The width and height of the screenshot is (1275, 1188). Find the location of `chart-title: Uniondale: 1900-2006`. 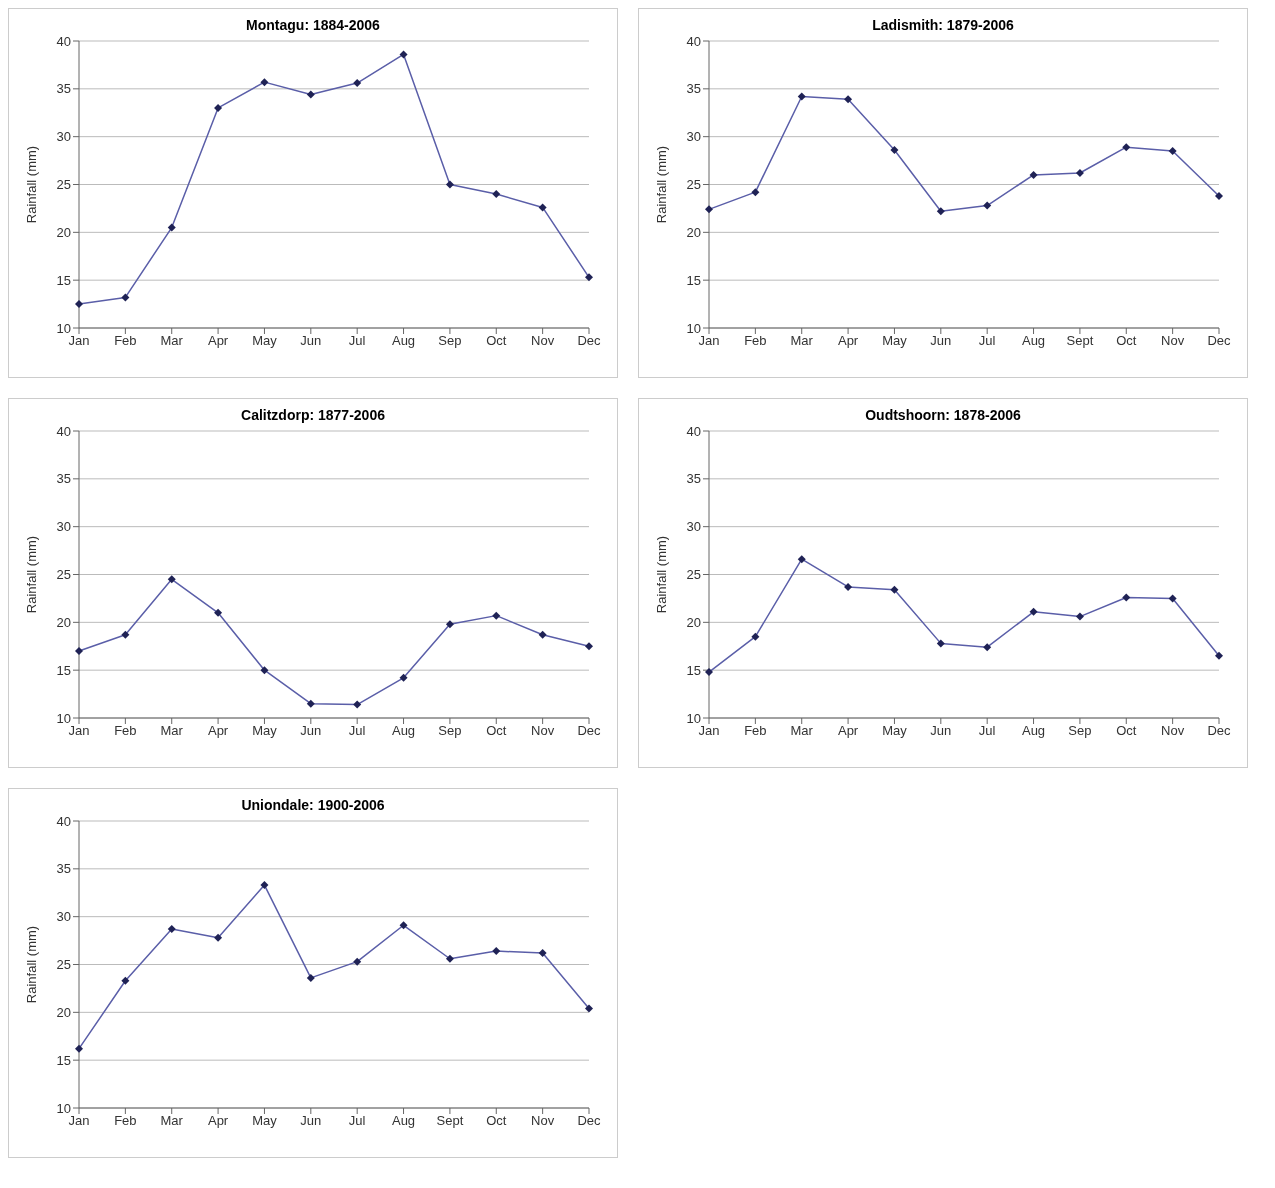

chart-title: Uniondale: 1900-2006 is located at coordinates (313, 804).